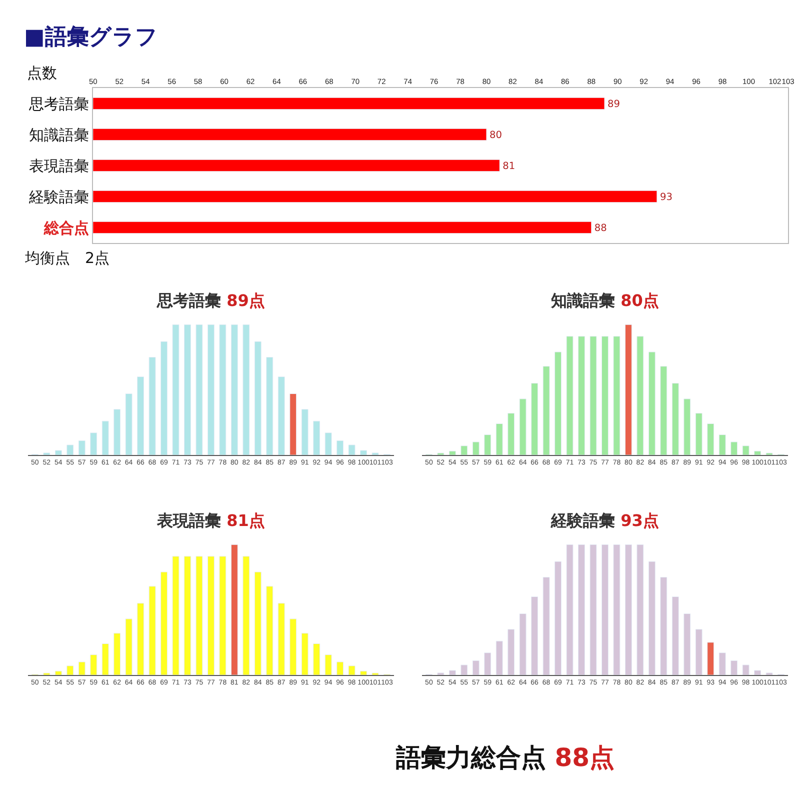 This screenshot has width=806, height=790. I want to click on data-label: 88, so click(600, 228).